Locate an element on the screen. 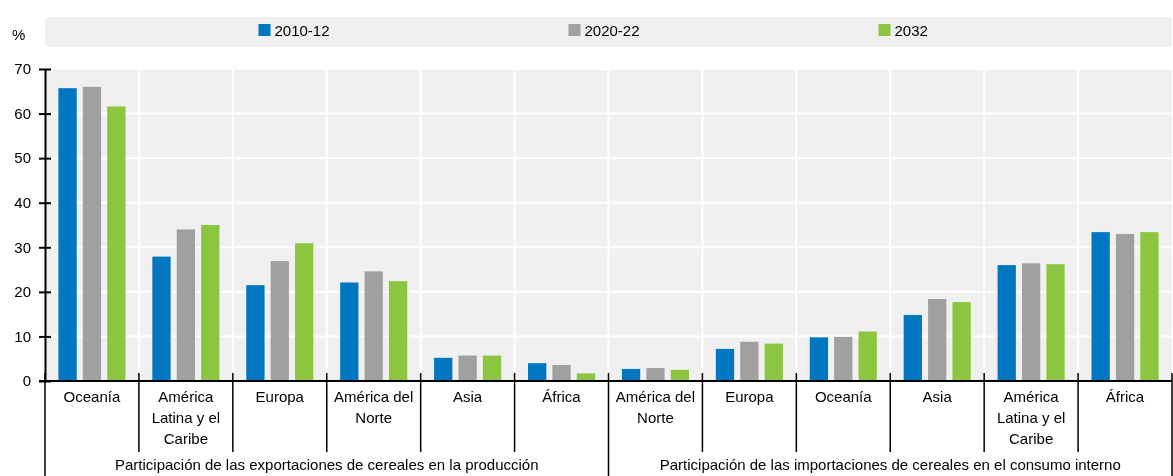  legend-label: 2010-12 is located at coordinates (302, 30).